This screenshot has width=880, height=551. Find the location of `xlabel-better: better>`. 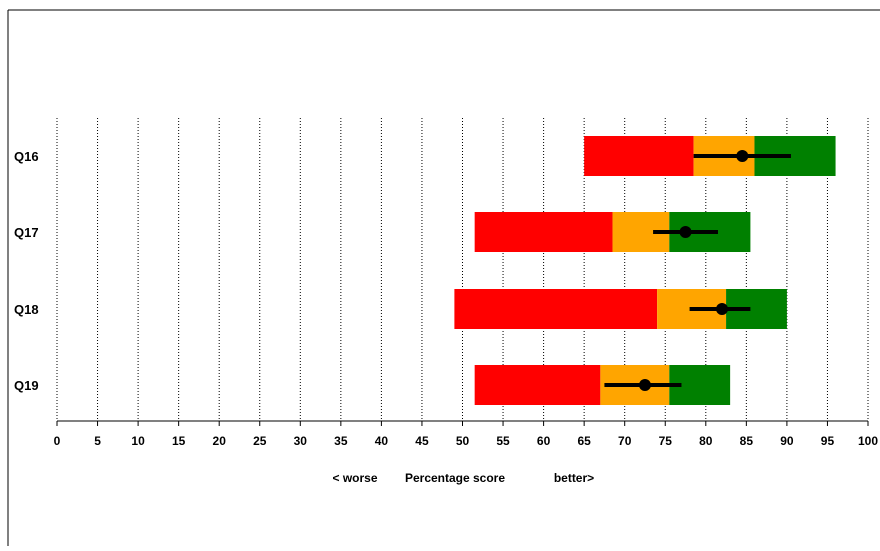

xlabel-better: better> is located at coordinates (574, 478).